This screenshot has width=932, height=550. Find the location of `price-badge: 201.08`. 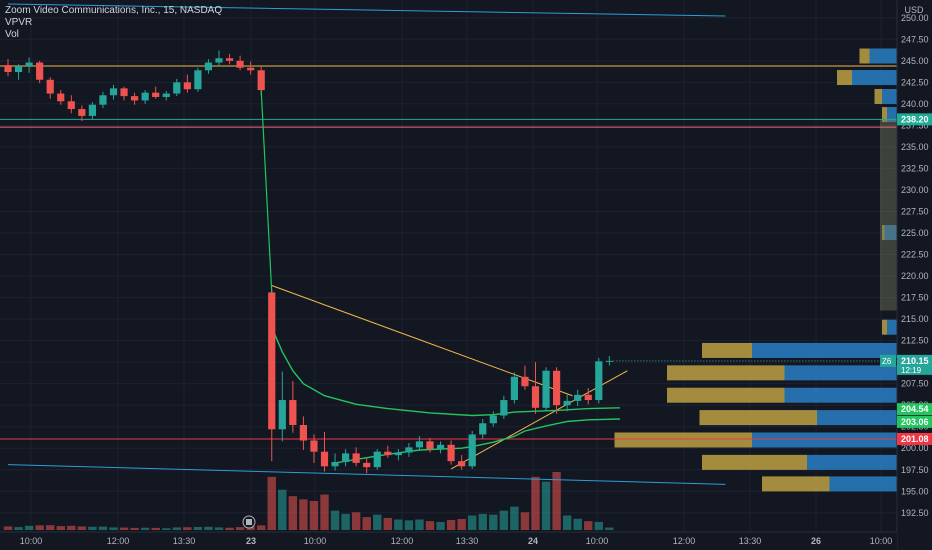

price-badge: 201.08 is located at coordinates (914, 438).